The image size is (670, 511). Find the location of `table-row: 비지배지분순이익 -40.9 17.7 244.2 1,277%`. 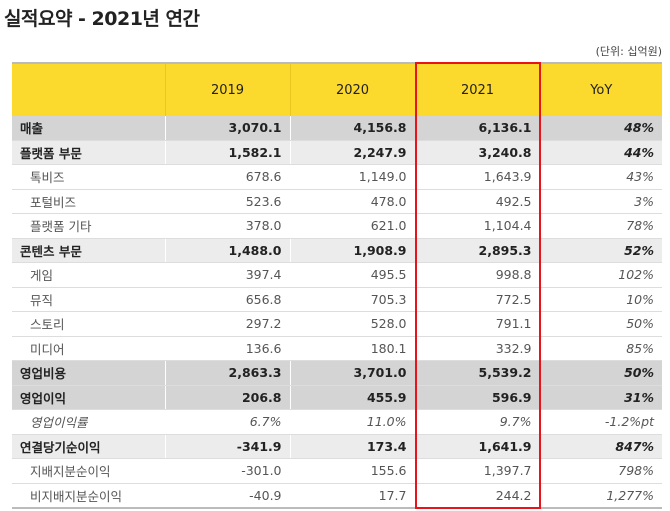

table-row: 비지배지분순이익 -40.9 17.7 244.2 1,277% is located at coordinates (337, 496).